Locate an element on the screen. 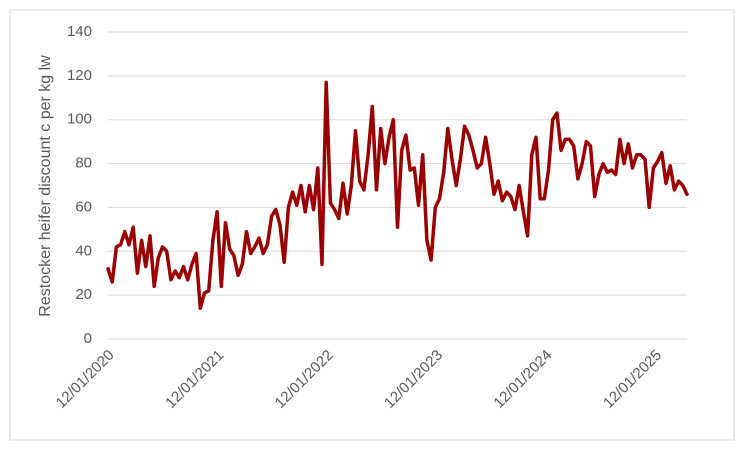 This screenshot has width=756, height=450. y-tick-label: 20 is located at coordinates (83, 294).